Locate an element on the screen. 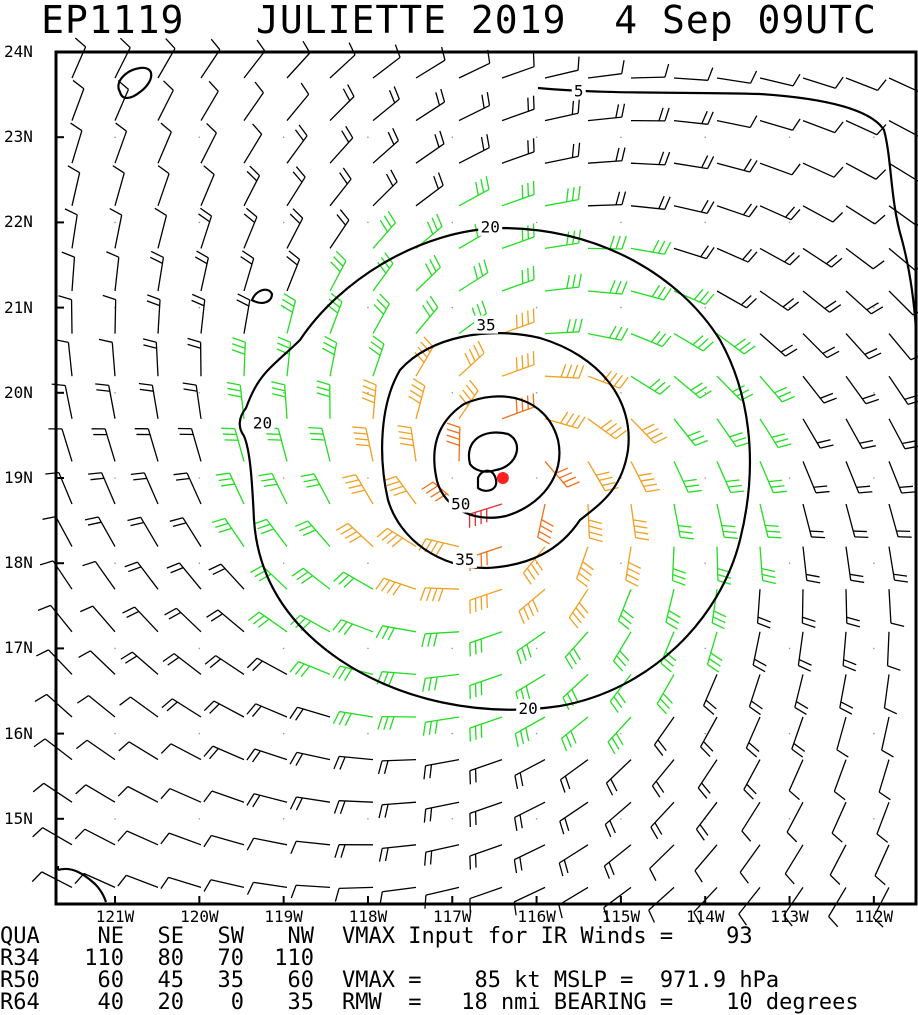 This screenshot has height=1015, width=918. contour-label: 5 is located at coordinates (579, 90).